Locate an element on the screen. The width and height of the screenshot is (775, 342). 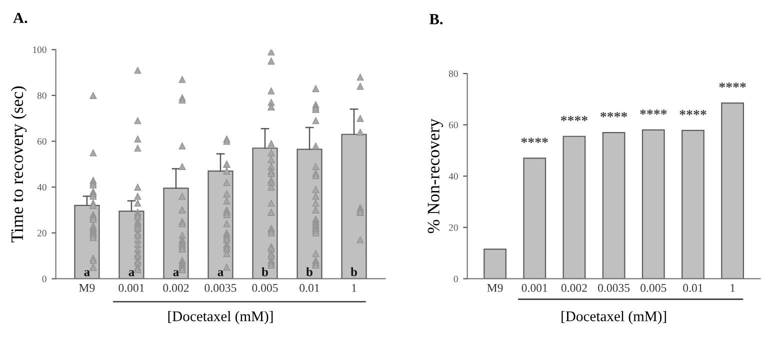
y-tick-label: 100 is located at coordinates (39, 50).